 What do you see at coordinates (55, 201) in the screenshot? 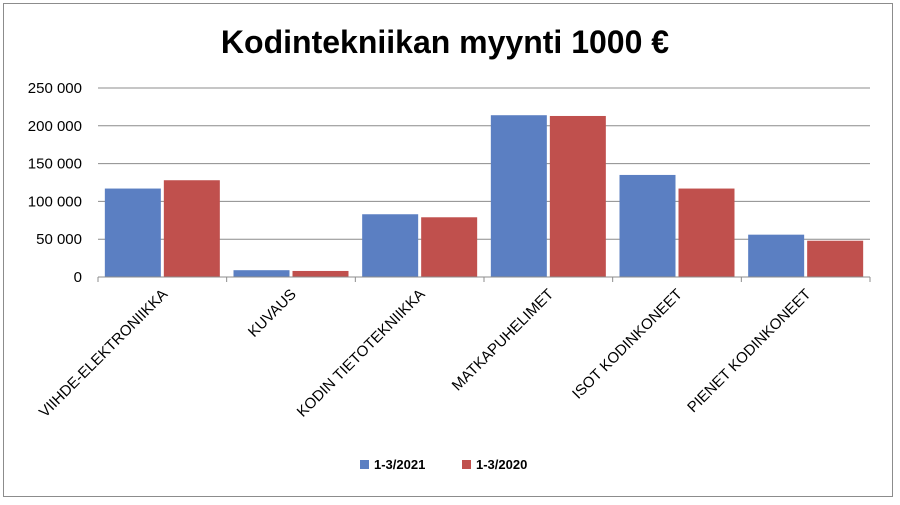
I see `y-tick-label: 100 000` at bounding box center [55, 201].